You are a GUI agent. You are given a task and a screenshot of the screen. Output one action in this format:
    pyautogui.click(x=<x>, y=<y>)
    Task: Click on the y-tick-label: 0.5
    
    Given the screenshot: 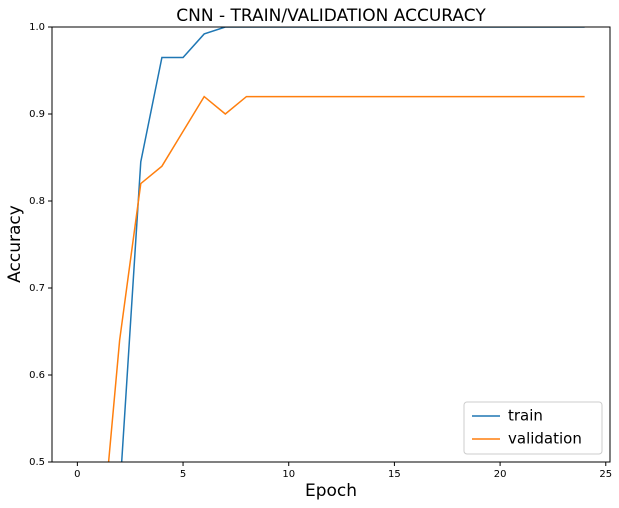 What is the action you would take?
    pyautogui.click(x=37, y=462)
    